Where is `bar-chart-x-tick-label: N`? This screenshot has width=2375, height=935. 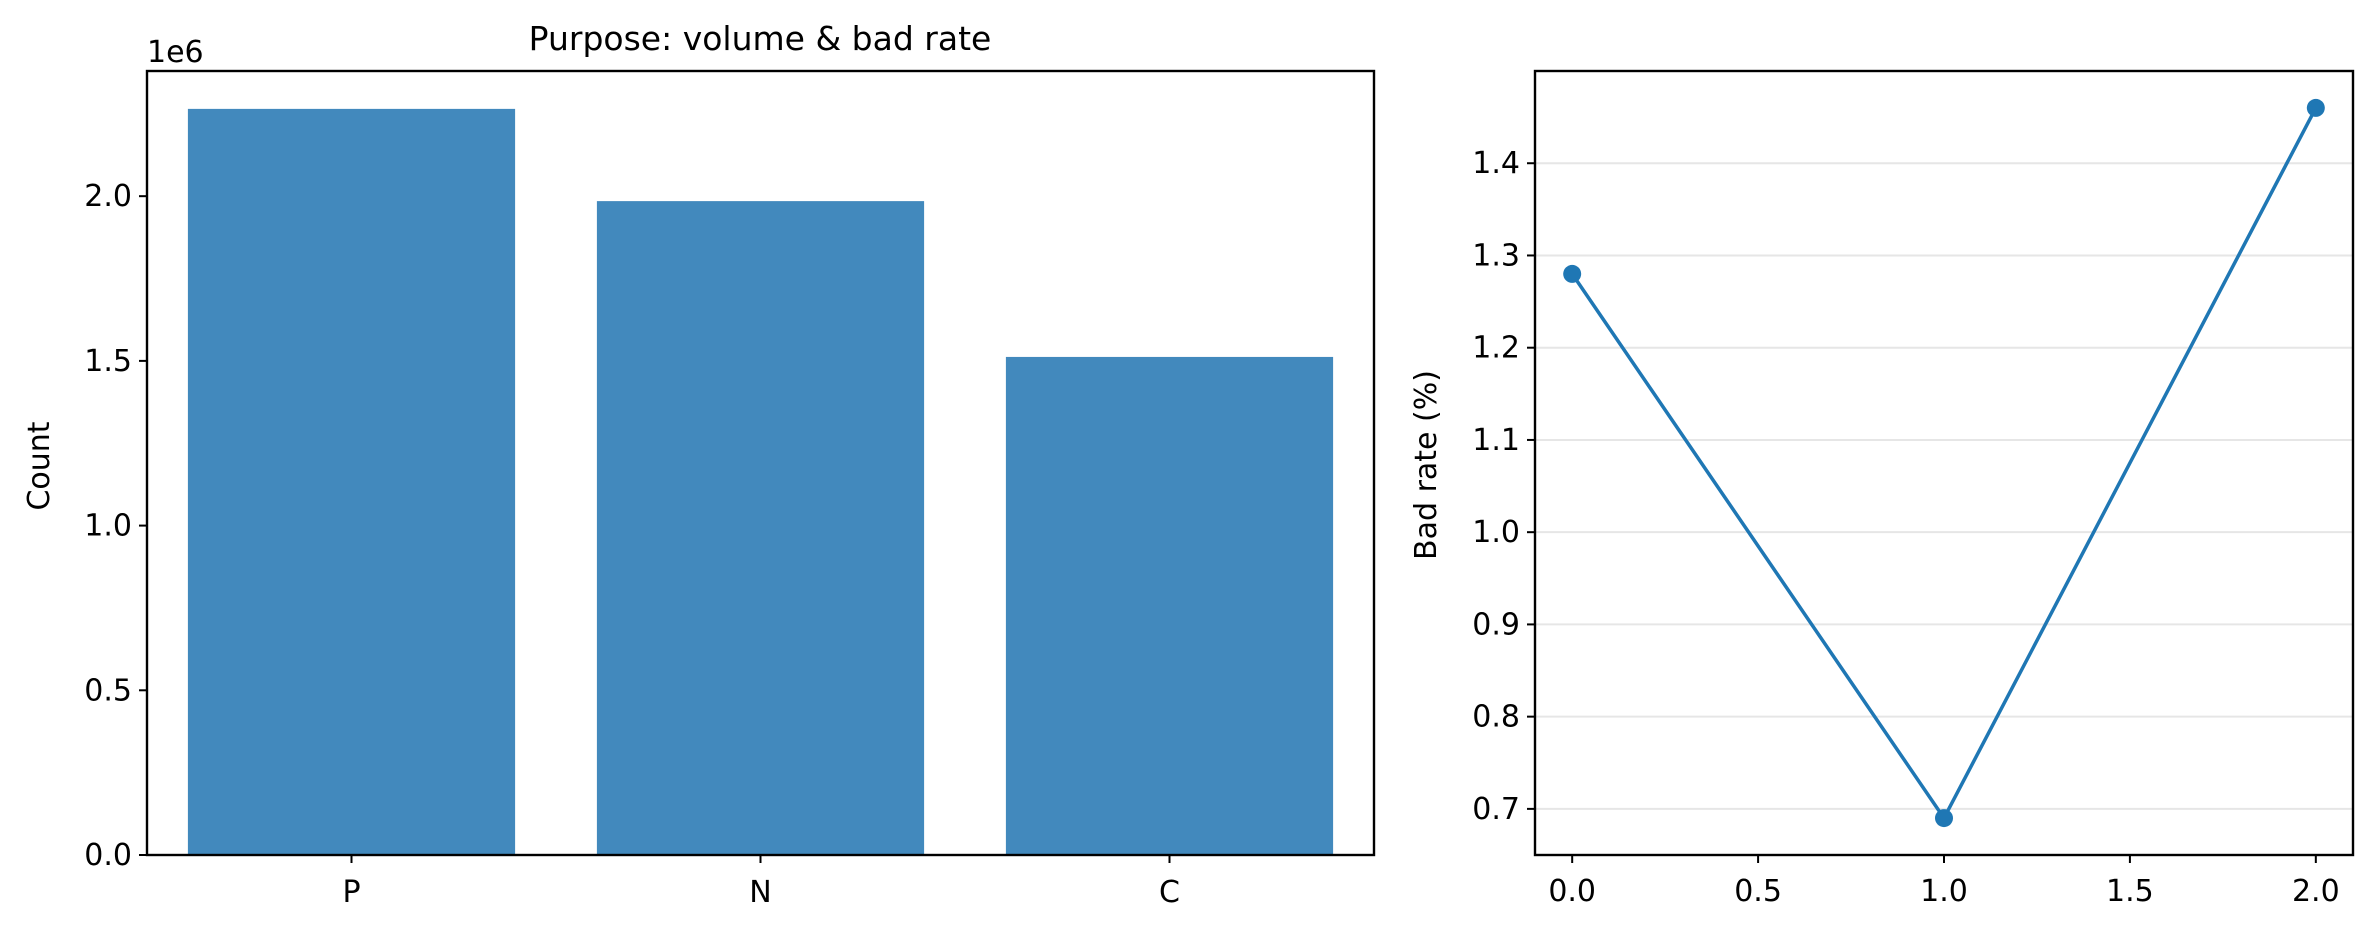
bar-chart-x-tick-label: N is located at coordinates (760, 892).